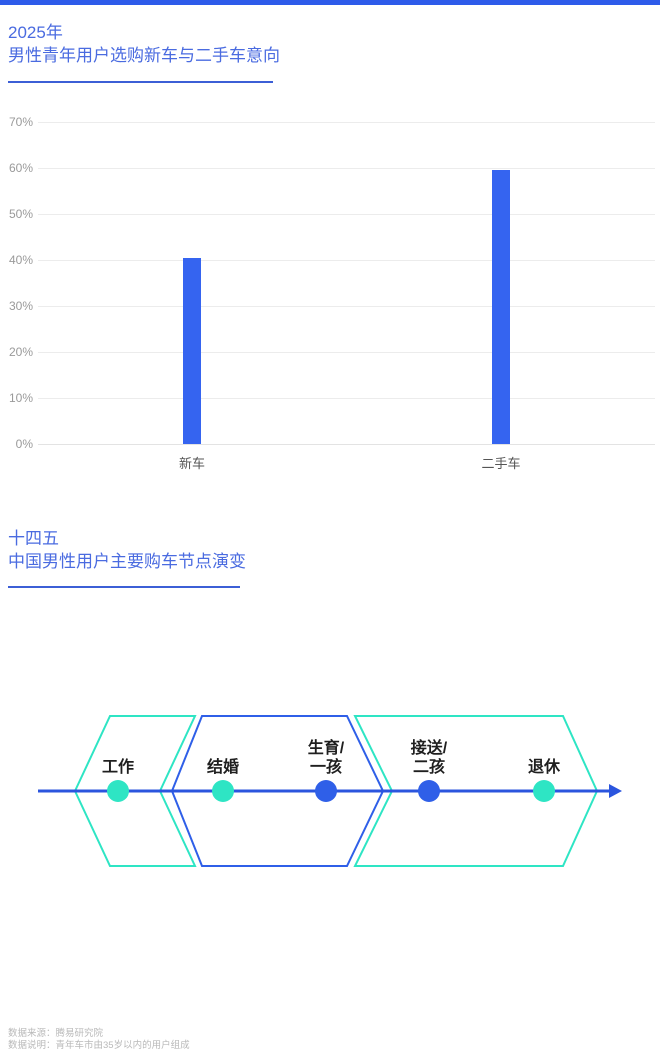  I want to click on x-axis-category-label: 新车, so click(192, 463).